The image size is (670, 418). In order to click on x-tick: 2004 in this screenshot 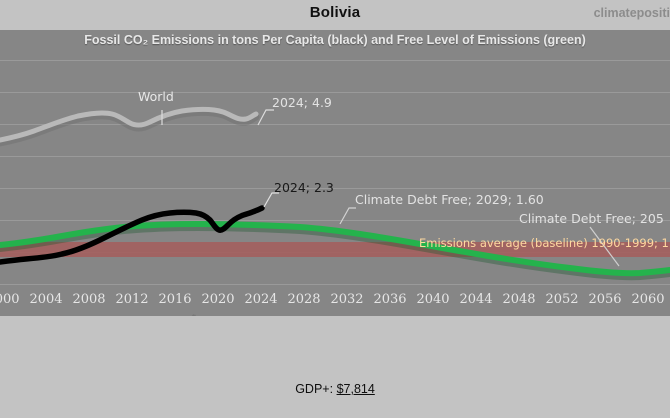, I will do `click(46, 299)`.